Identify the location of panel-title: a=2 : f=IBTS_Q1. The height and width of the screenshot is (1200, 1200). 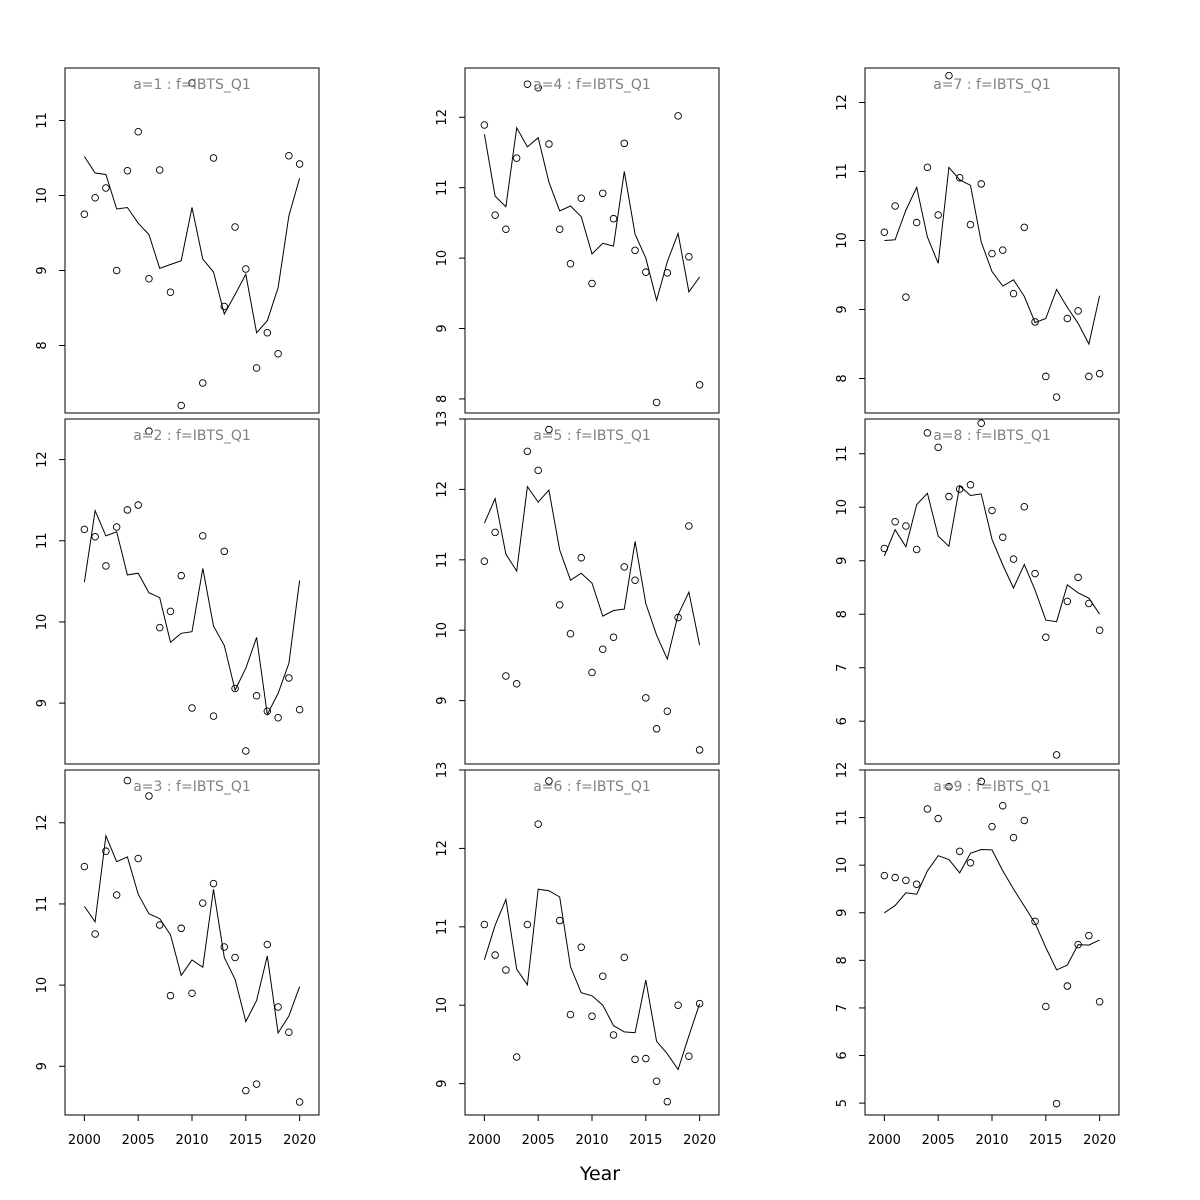
(192, 436).